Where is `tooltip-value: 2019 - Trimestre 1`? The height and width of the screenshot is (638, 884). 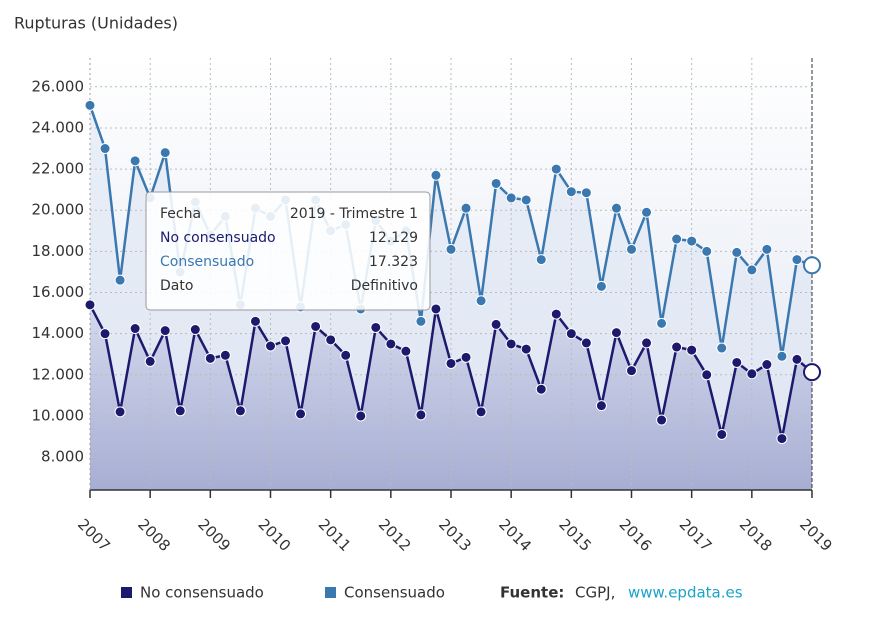
tooltip-value: 2019 - Trimestre 1 is located at coordinates (354, 214).